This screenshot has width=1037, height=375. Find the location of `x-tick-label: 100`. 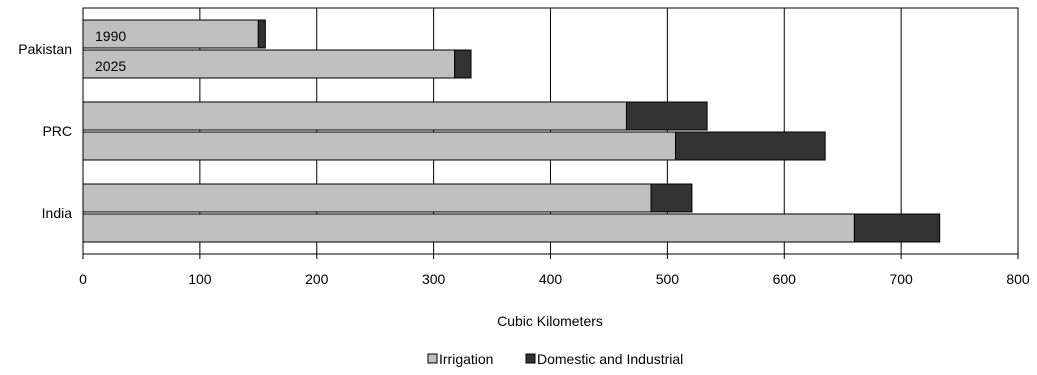

x-tick-label: 100 is located at coordinates (200, 279).